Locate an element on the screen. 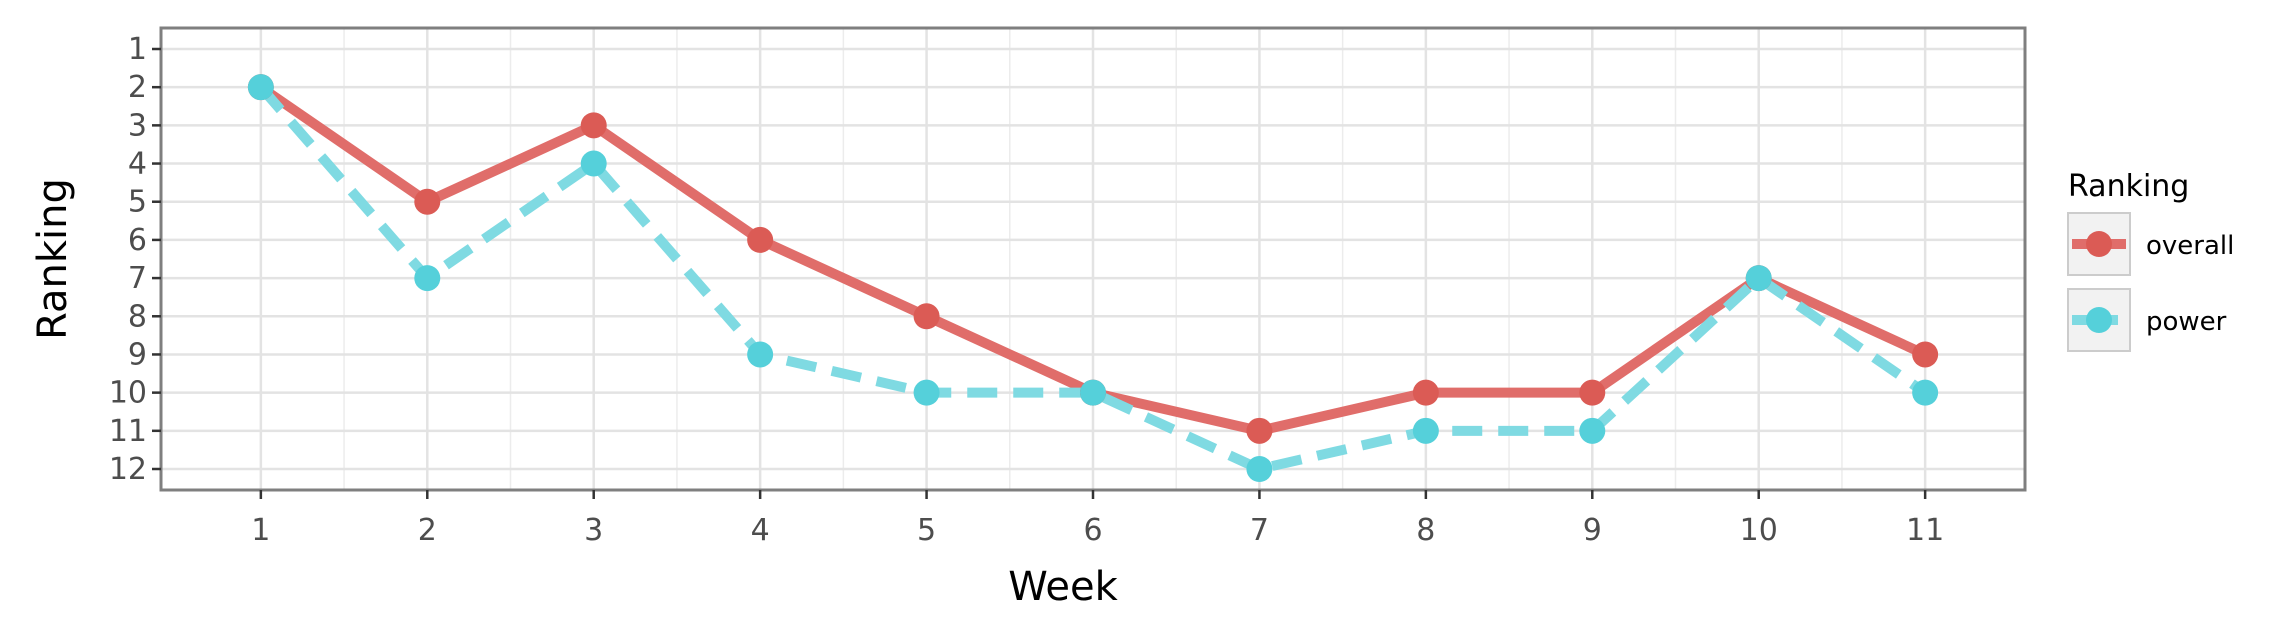 The height and width of the screenshot is (642, 2276). y-tick-label: 10 is located at coordinates (128, 393).